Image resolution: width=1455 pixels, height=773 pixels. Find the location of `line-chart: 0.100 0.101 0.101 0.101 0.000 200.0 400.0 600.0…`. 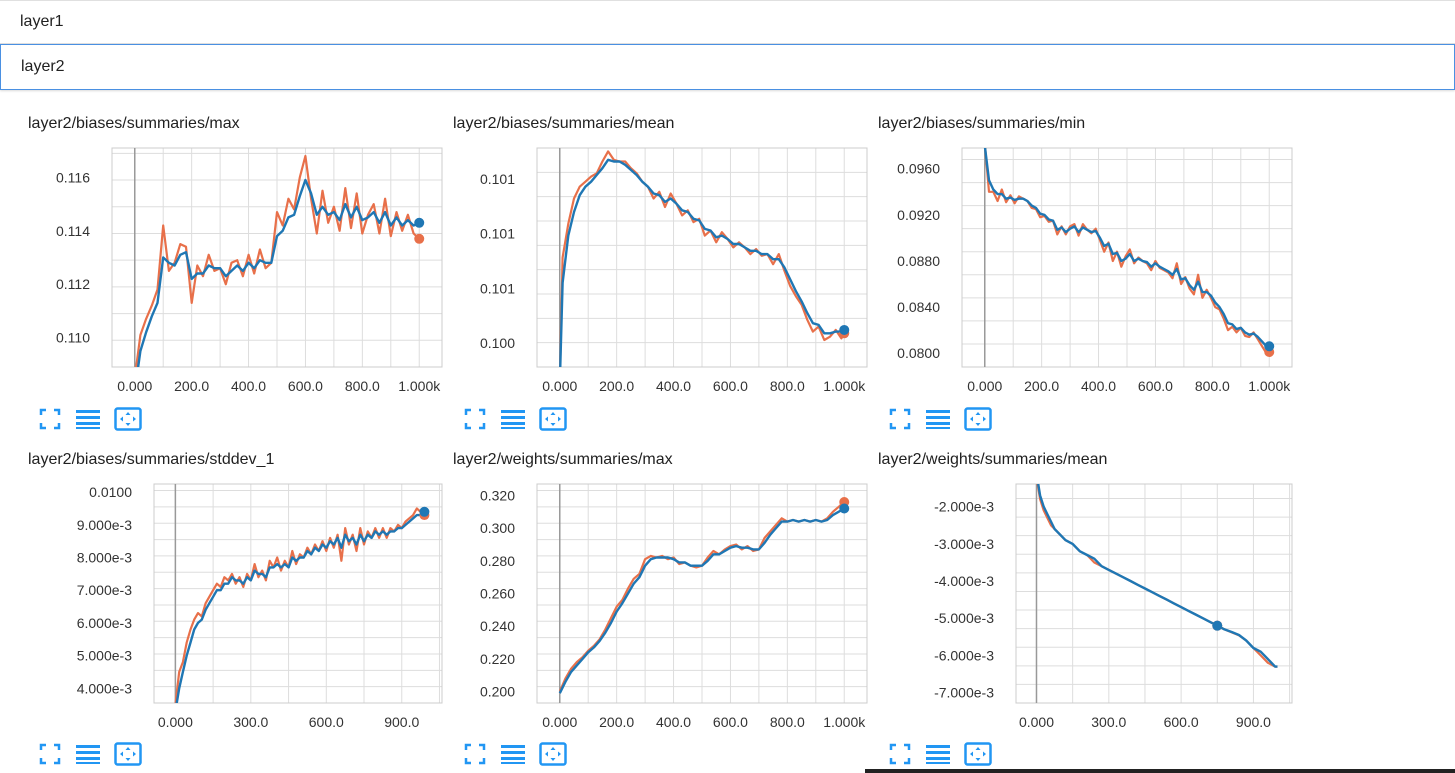

line-chart: 0.100 0.101 0.101 0.101 0.000 200.0 400.0 600.0… is located at coordinates (665, 260).